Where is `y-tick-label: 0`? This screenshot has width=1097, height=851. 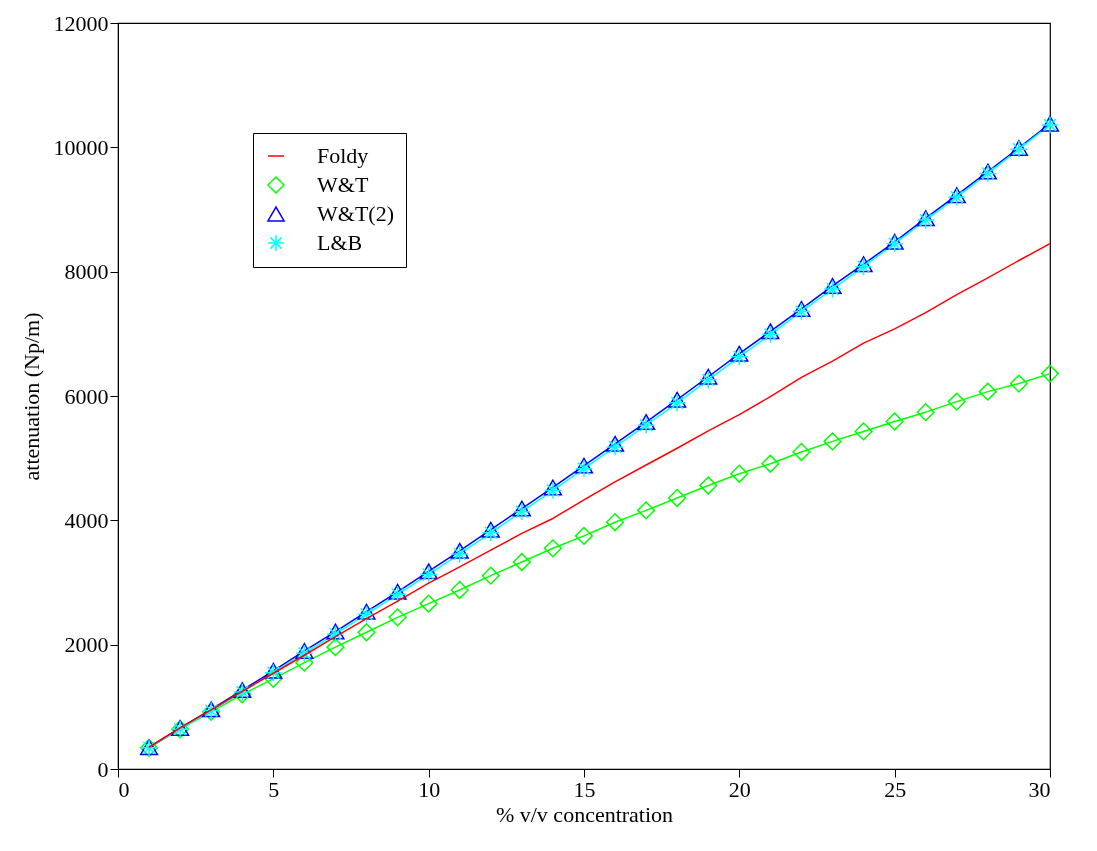
y-tick-label: 0 is located at coordinates (103, 769).